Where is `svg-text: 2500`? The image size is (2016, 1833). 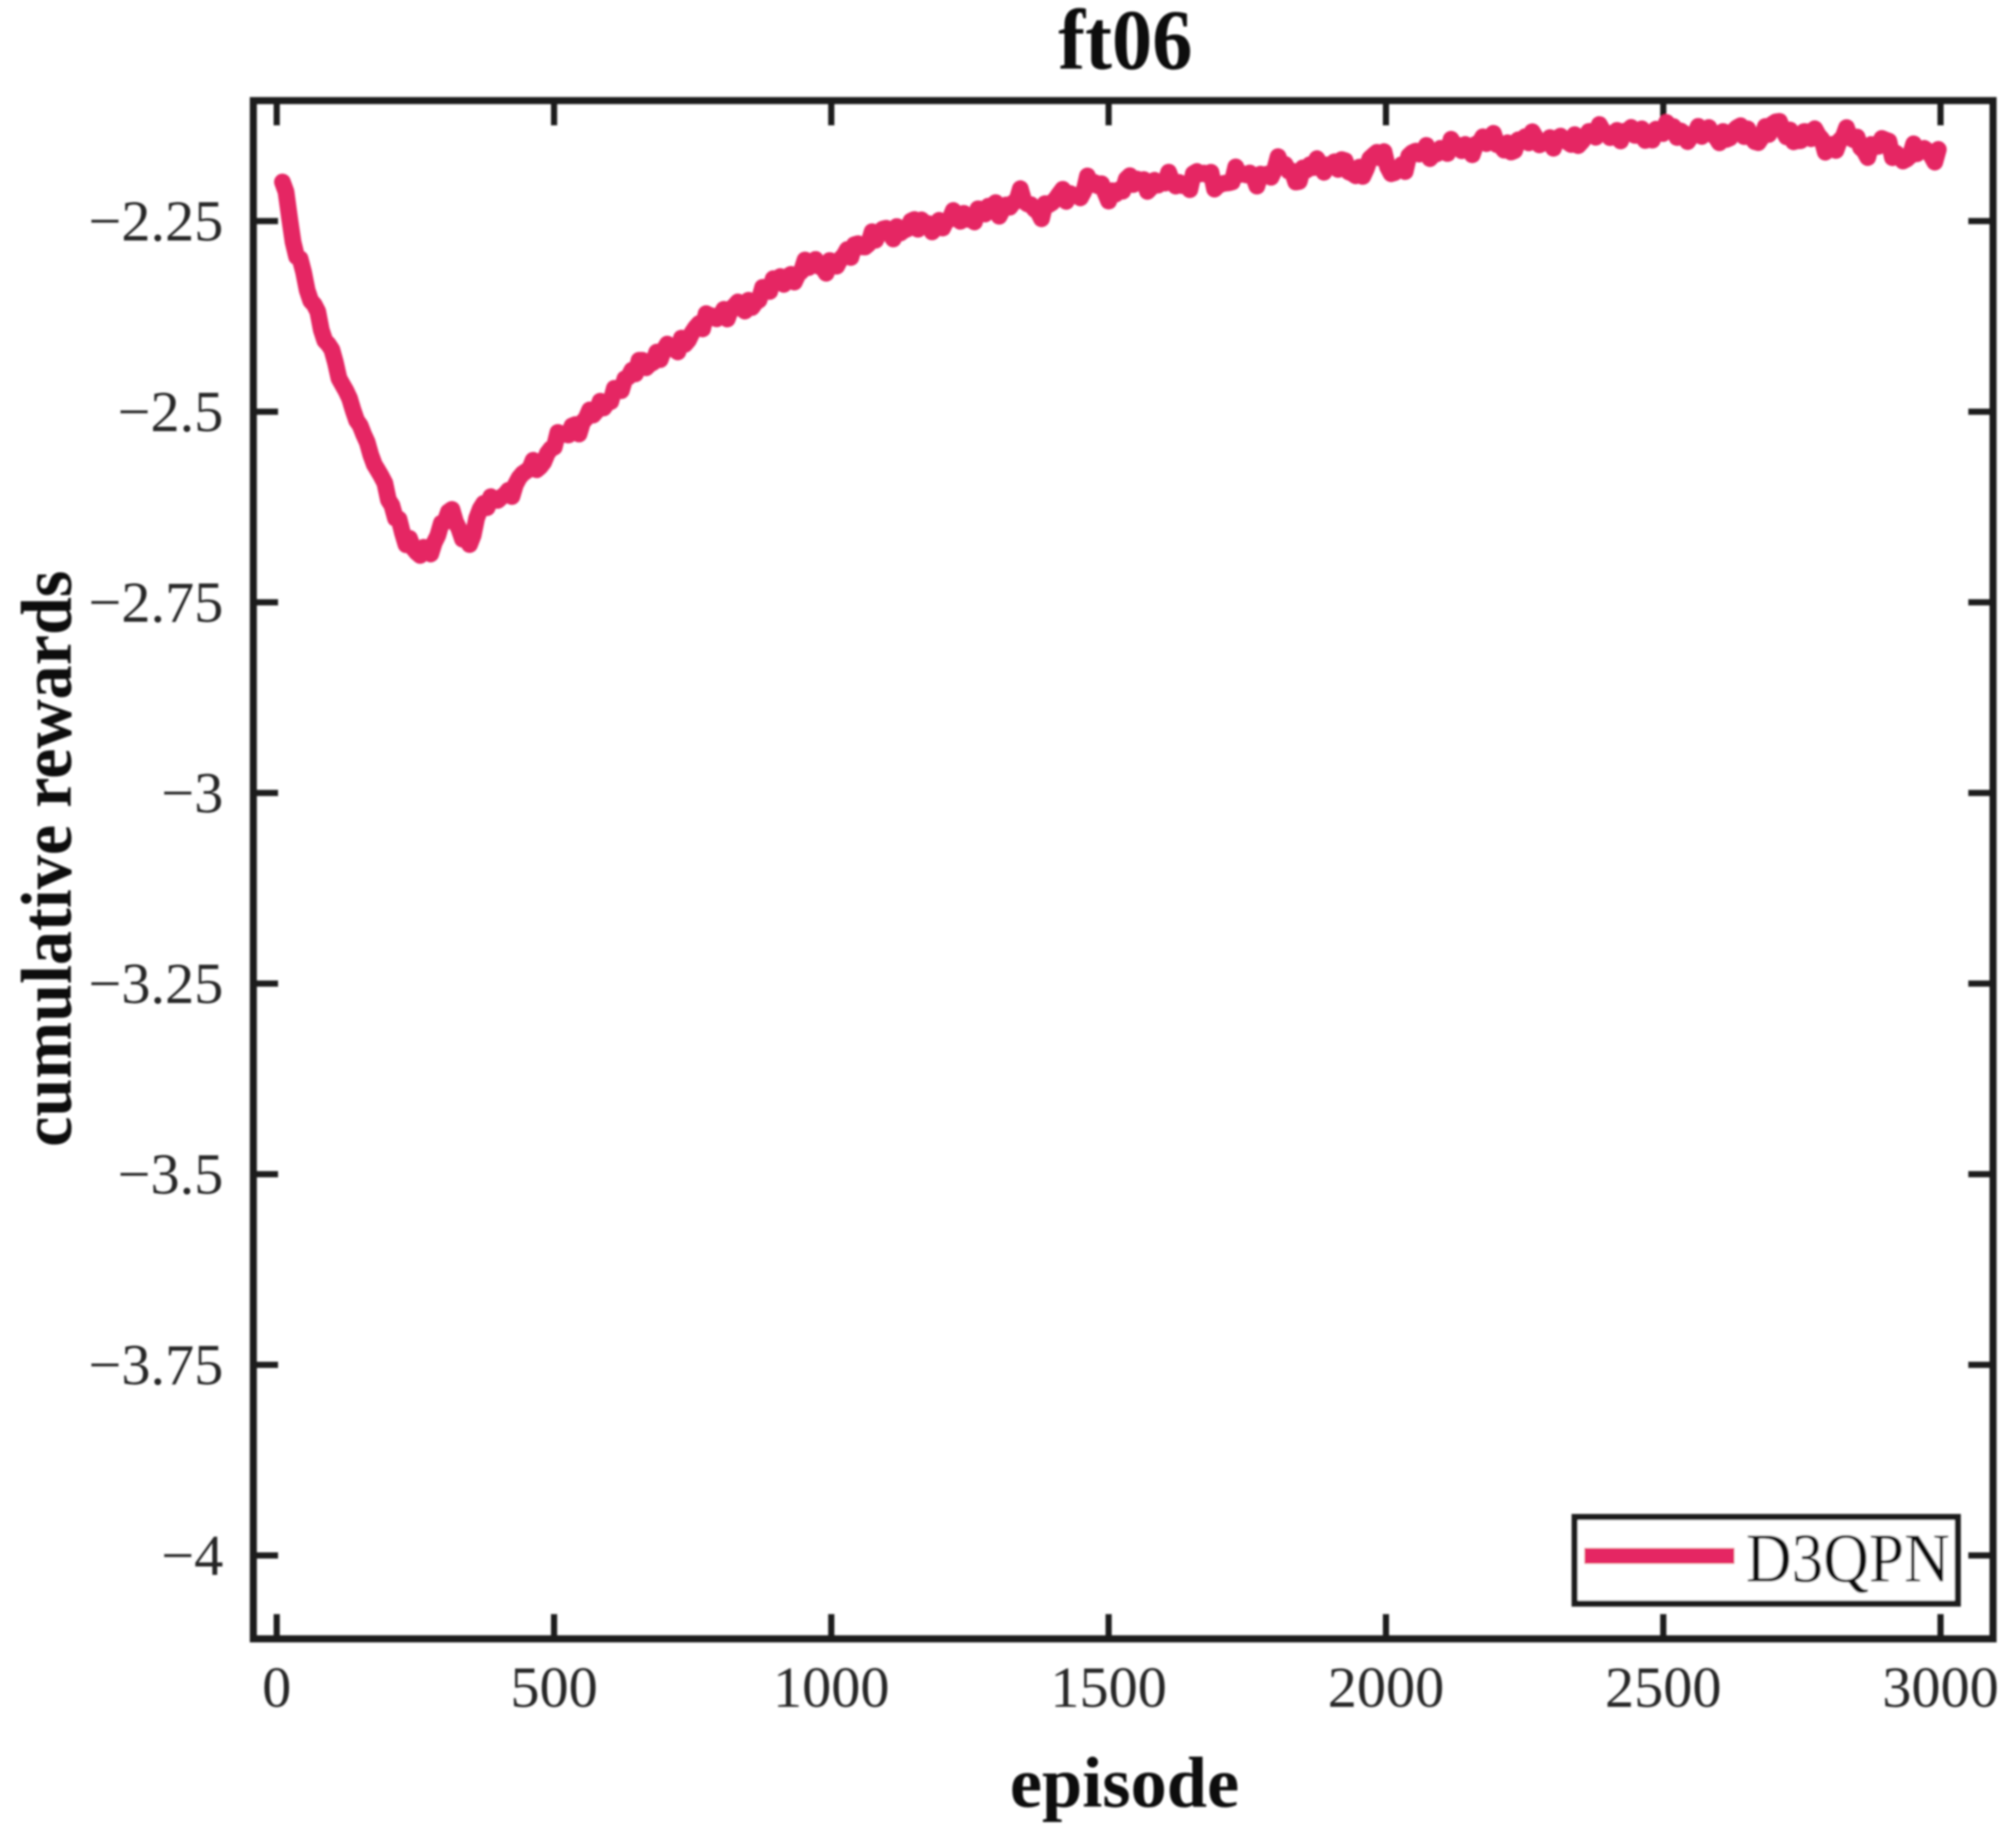 svg-text: 2500 is located at coordinates (1663, 1688).